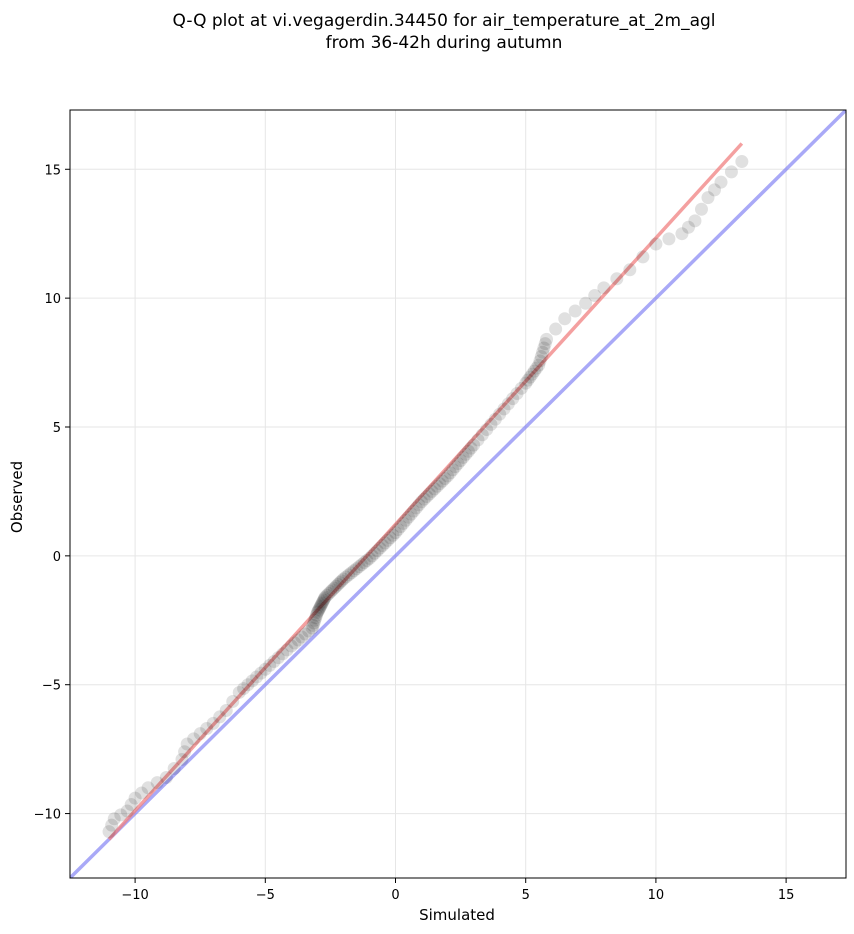 The height and width of the screenshot is (934, 854). What do you see at coordinates (52, 170) in the screenshot?
I see `y-tick-label-5: 15` at bounding box center [52, 170].